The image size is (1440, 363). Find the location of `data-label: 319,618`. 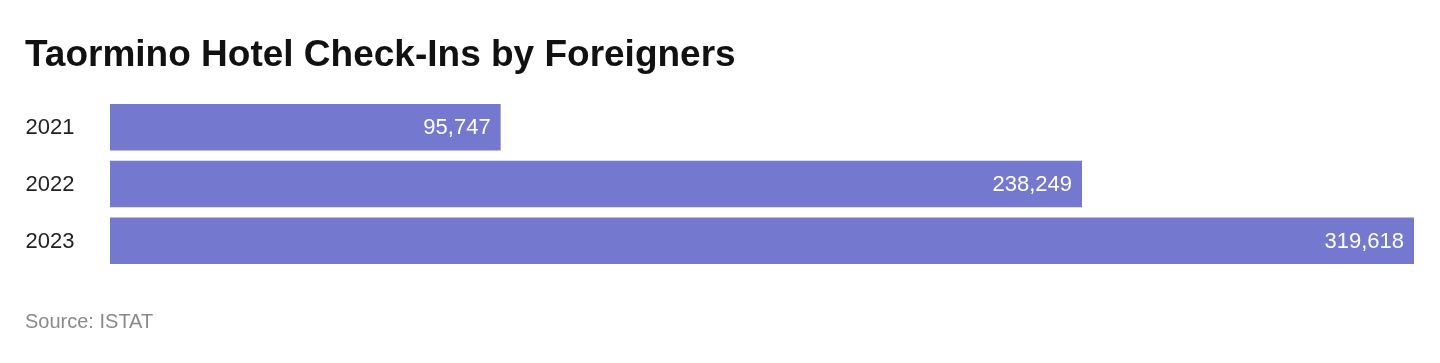

data-label: 319,618 is located at coordinates (1364, 240).